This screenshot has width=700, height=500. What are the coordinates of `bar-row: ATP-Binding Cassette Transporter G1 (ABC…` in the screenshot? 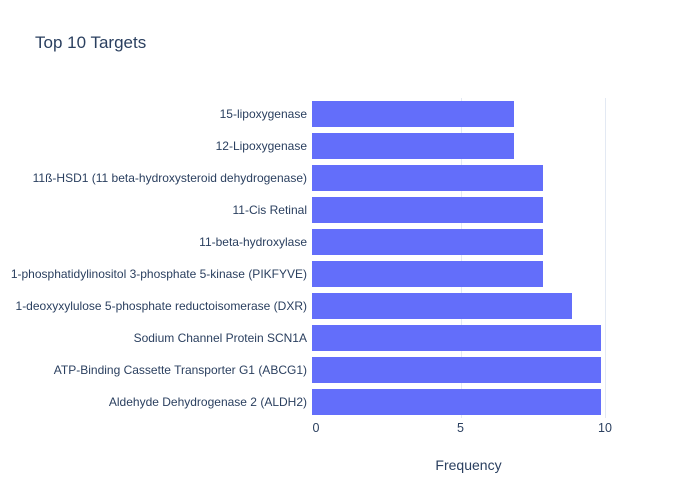 It's located at (350, 370).